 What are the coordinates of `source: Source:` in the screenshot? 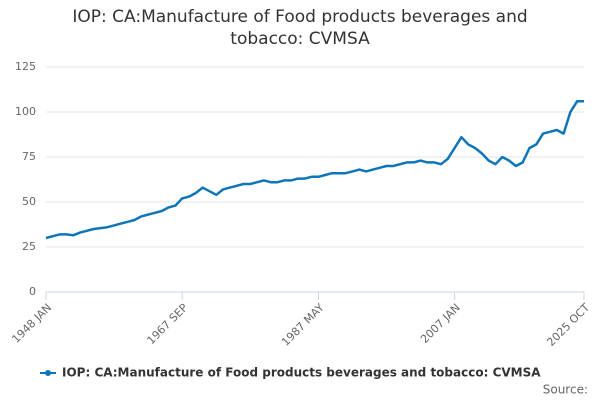 It's located at (565, 390).